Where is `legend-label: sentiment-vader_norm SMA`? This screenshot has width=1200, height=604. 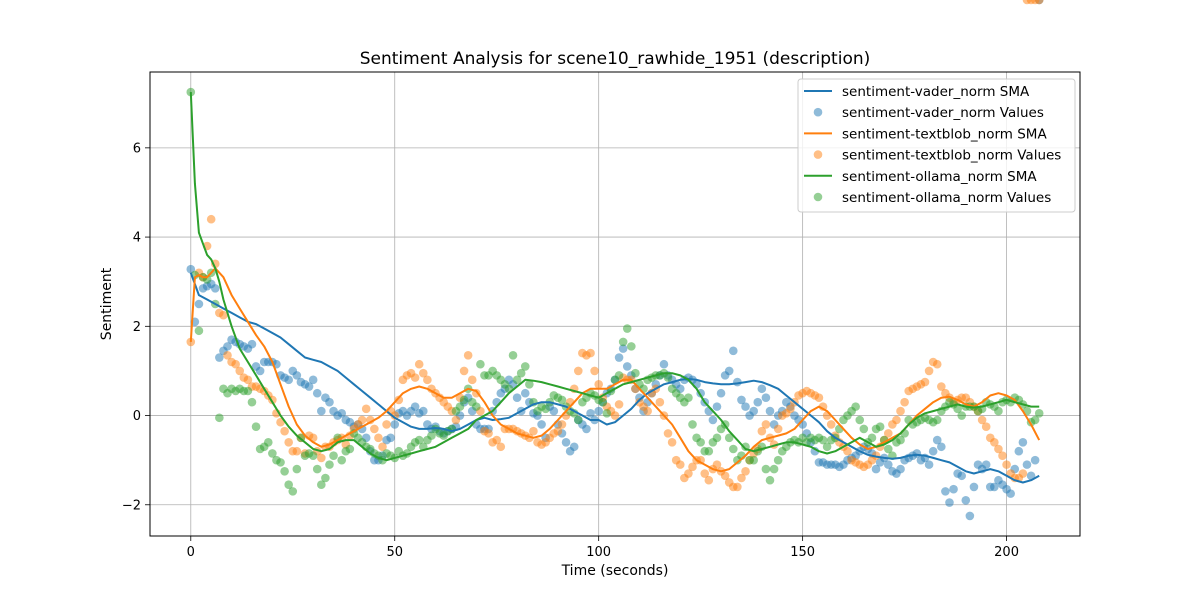
legend-label: sentiment-vader_norm SMA is located at coordinates (936, 92).